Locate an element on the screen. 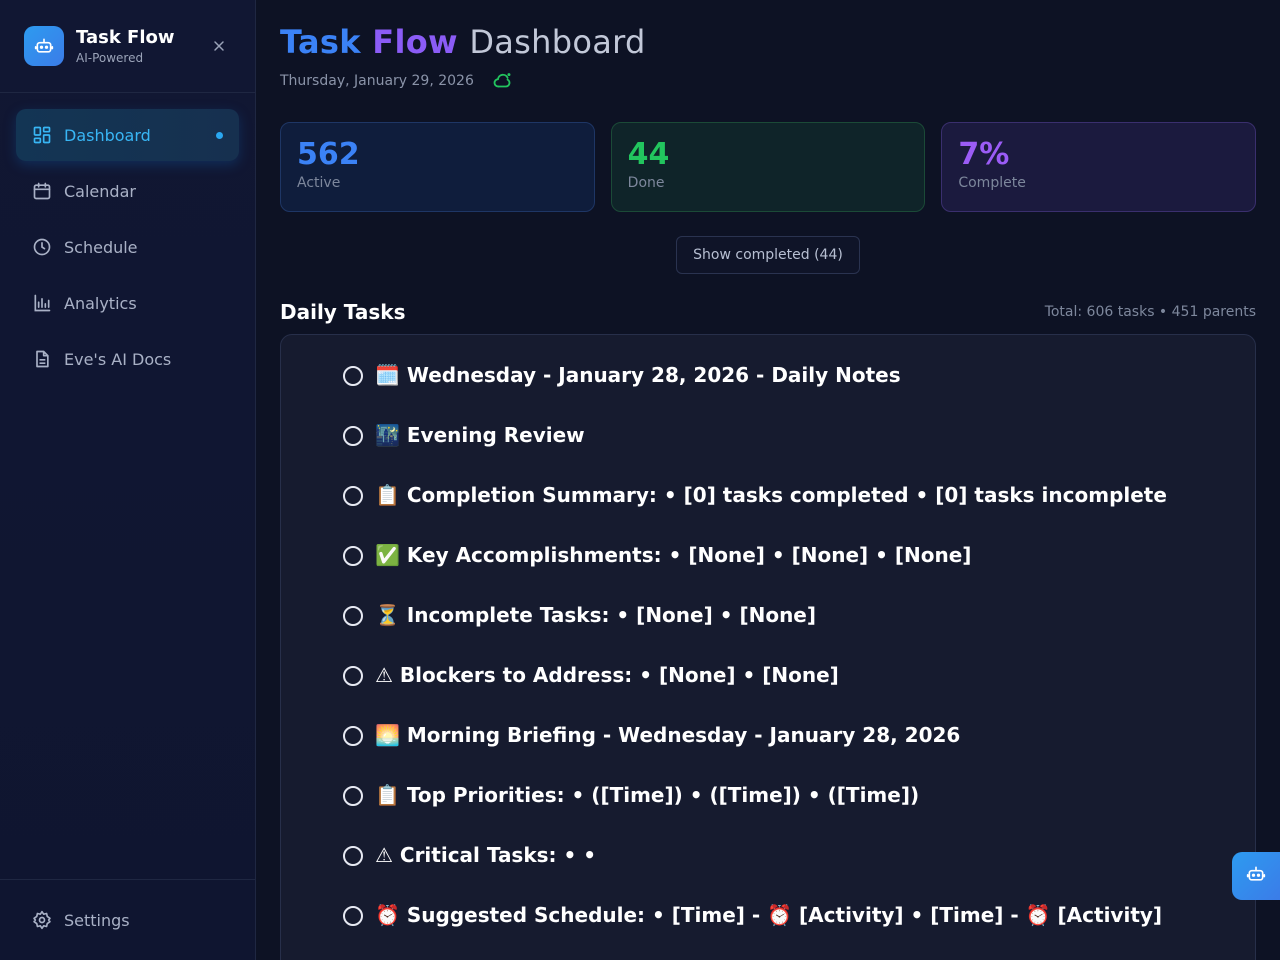  title-dashboard: Dashboard is located at coordinates (557, 42).